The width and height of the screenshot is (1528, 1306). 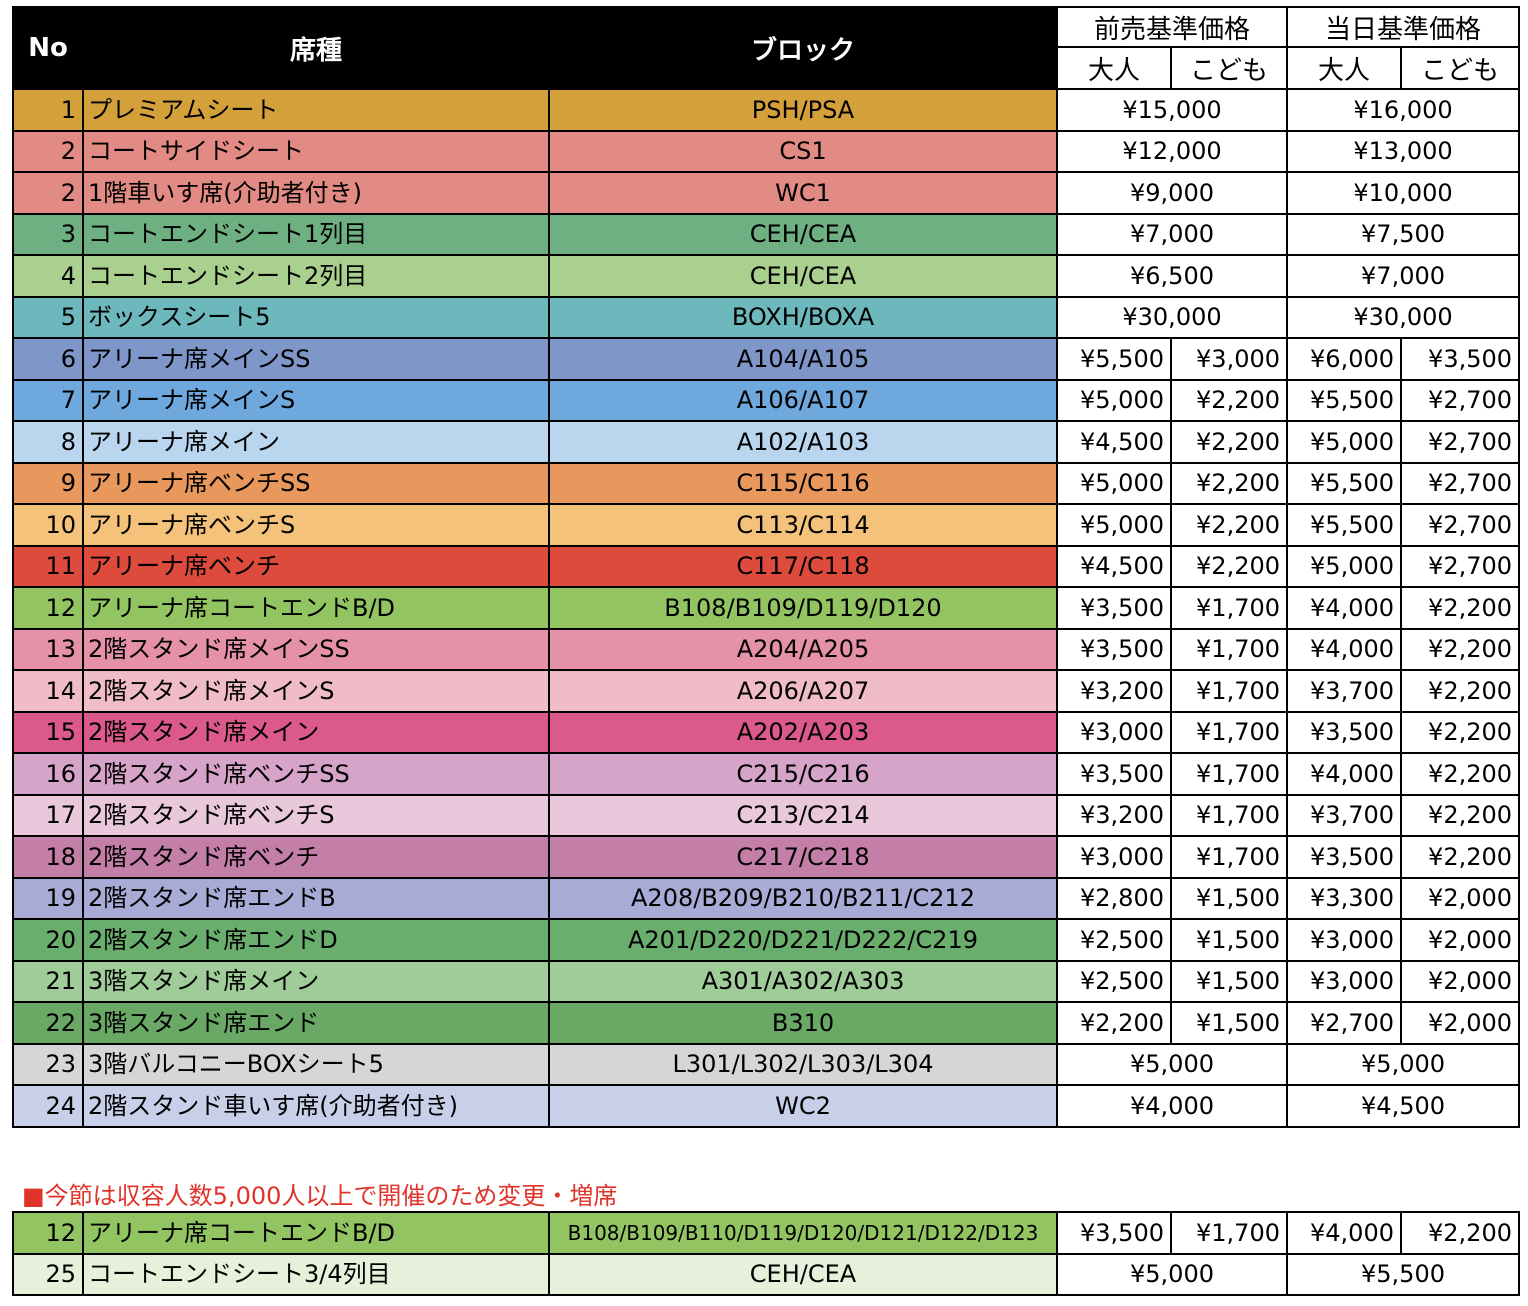 What do you see at coordinates (803, 940) in the screenshot?
I see `block-code: A201/D220/D221/D222/C219` at bounding box center [803, 940].